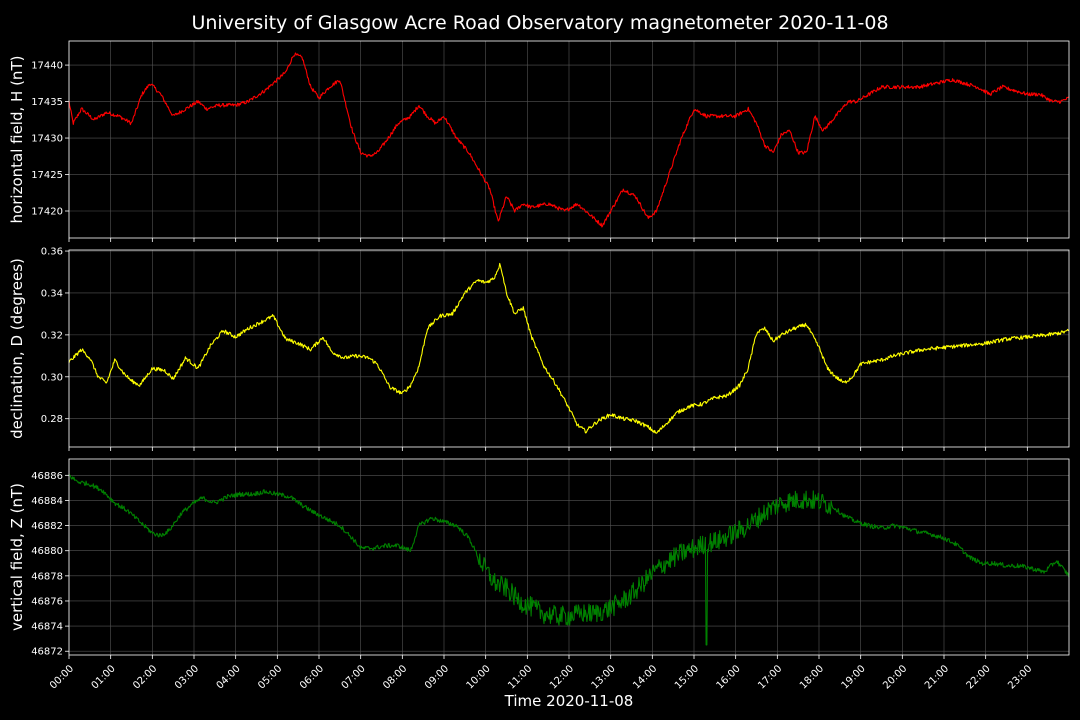  I want to click on y-tick-label: 0.30, so click(52, 377).